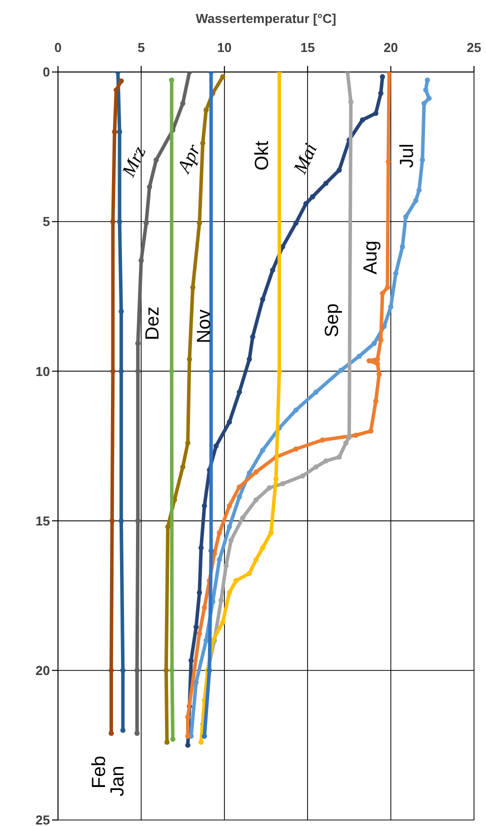 The height and width of the screenshot is (826, 486). I want to click on text: Dez, so click(153, 323).